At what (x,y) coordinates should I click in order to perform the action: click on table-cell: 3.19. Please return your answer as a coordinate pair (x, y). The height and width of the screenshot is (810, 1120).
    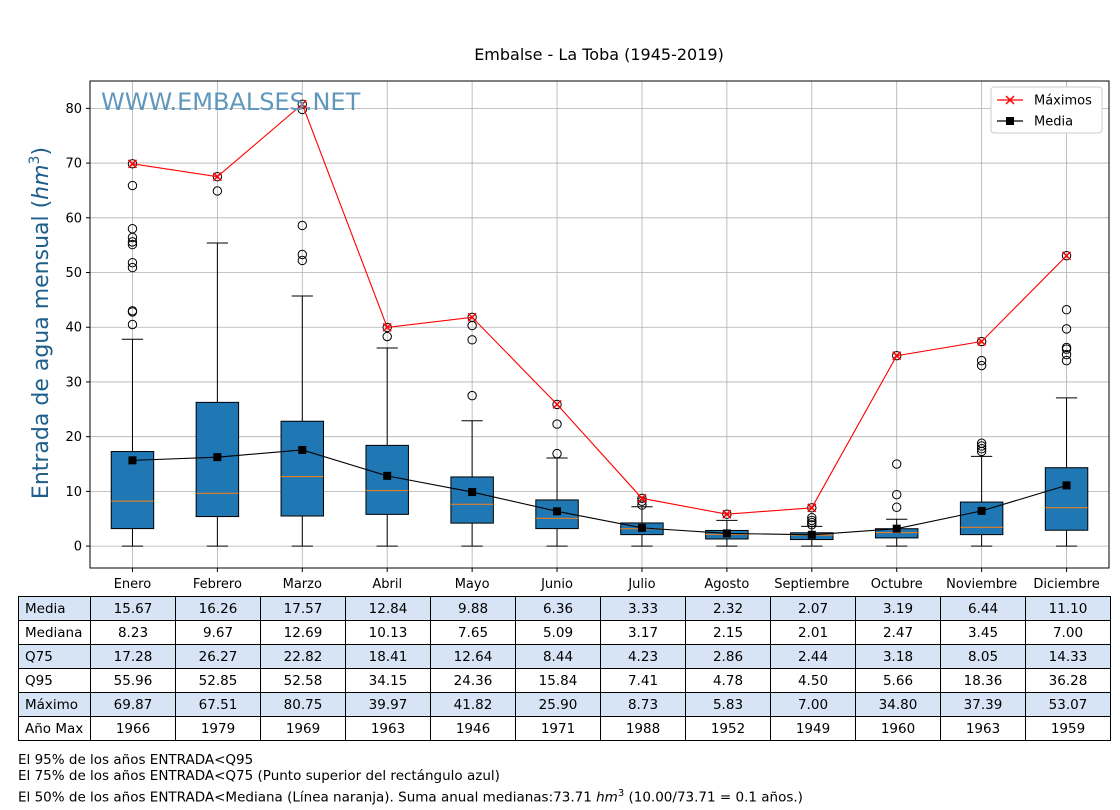
    Looking at the image, I should click on (898, 608).